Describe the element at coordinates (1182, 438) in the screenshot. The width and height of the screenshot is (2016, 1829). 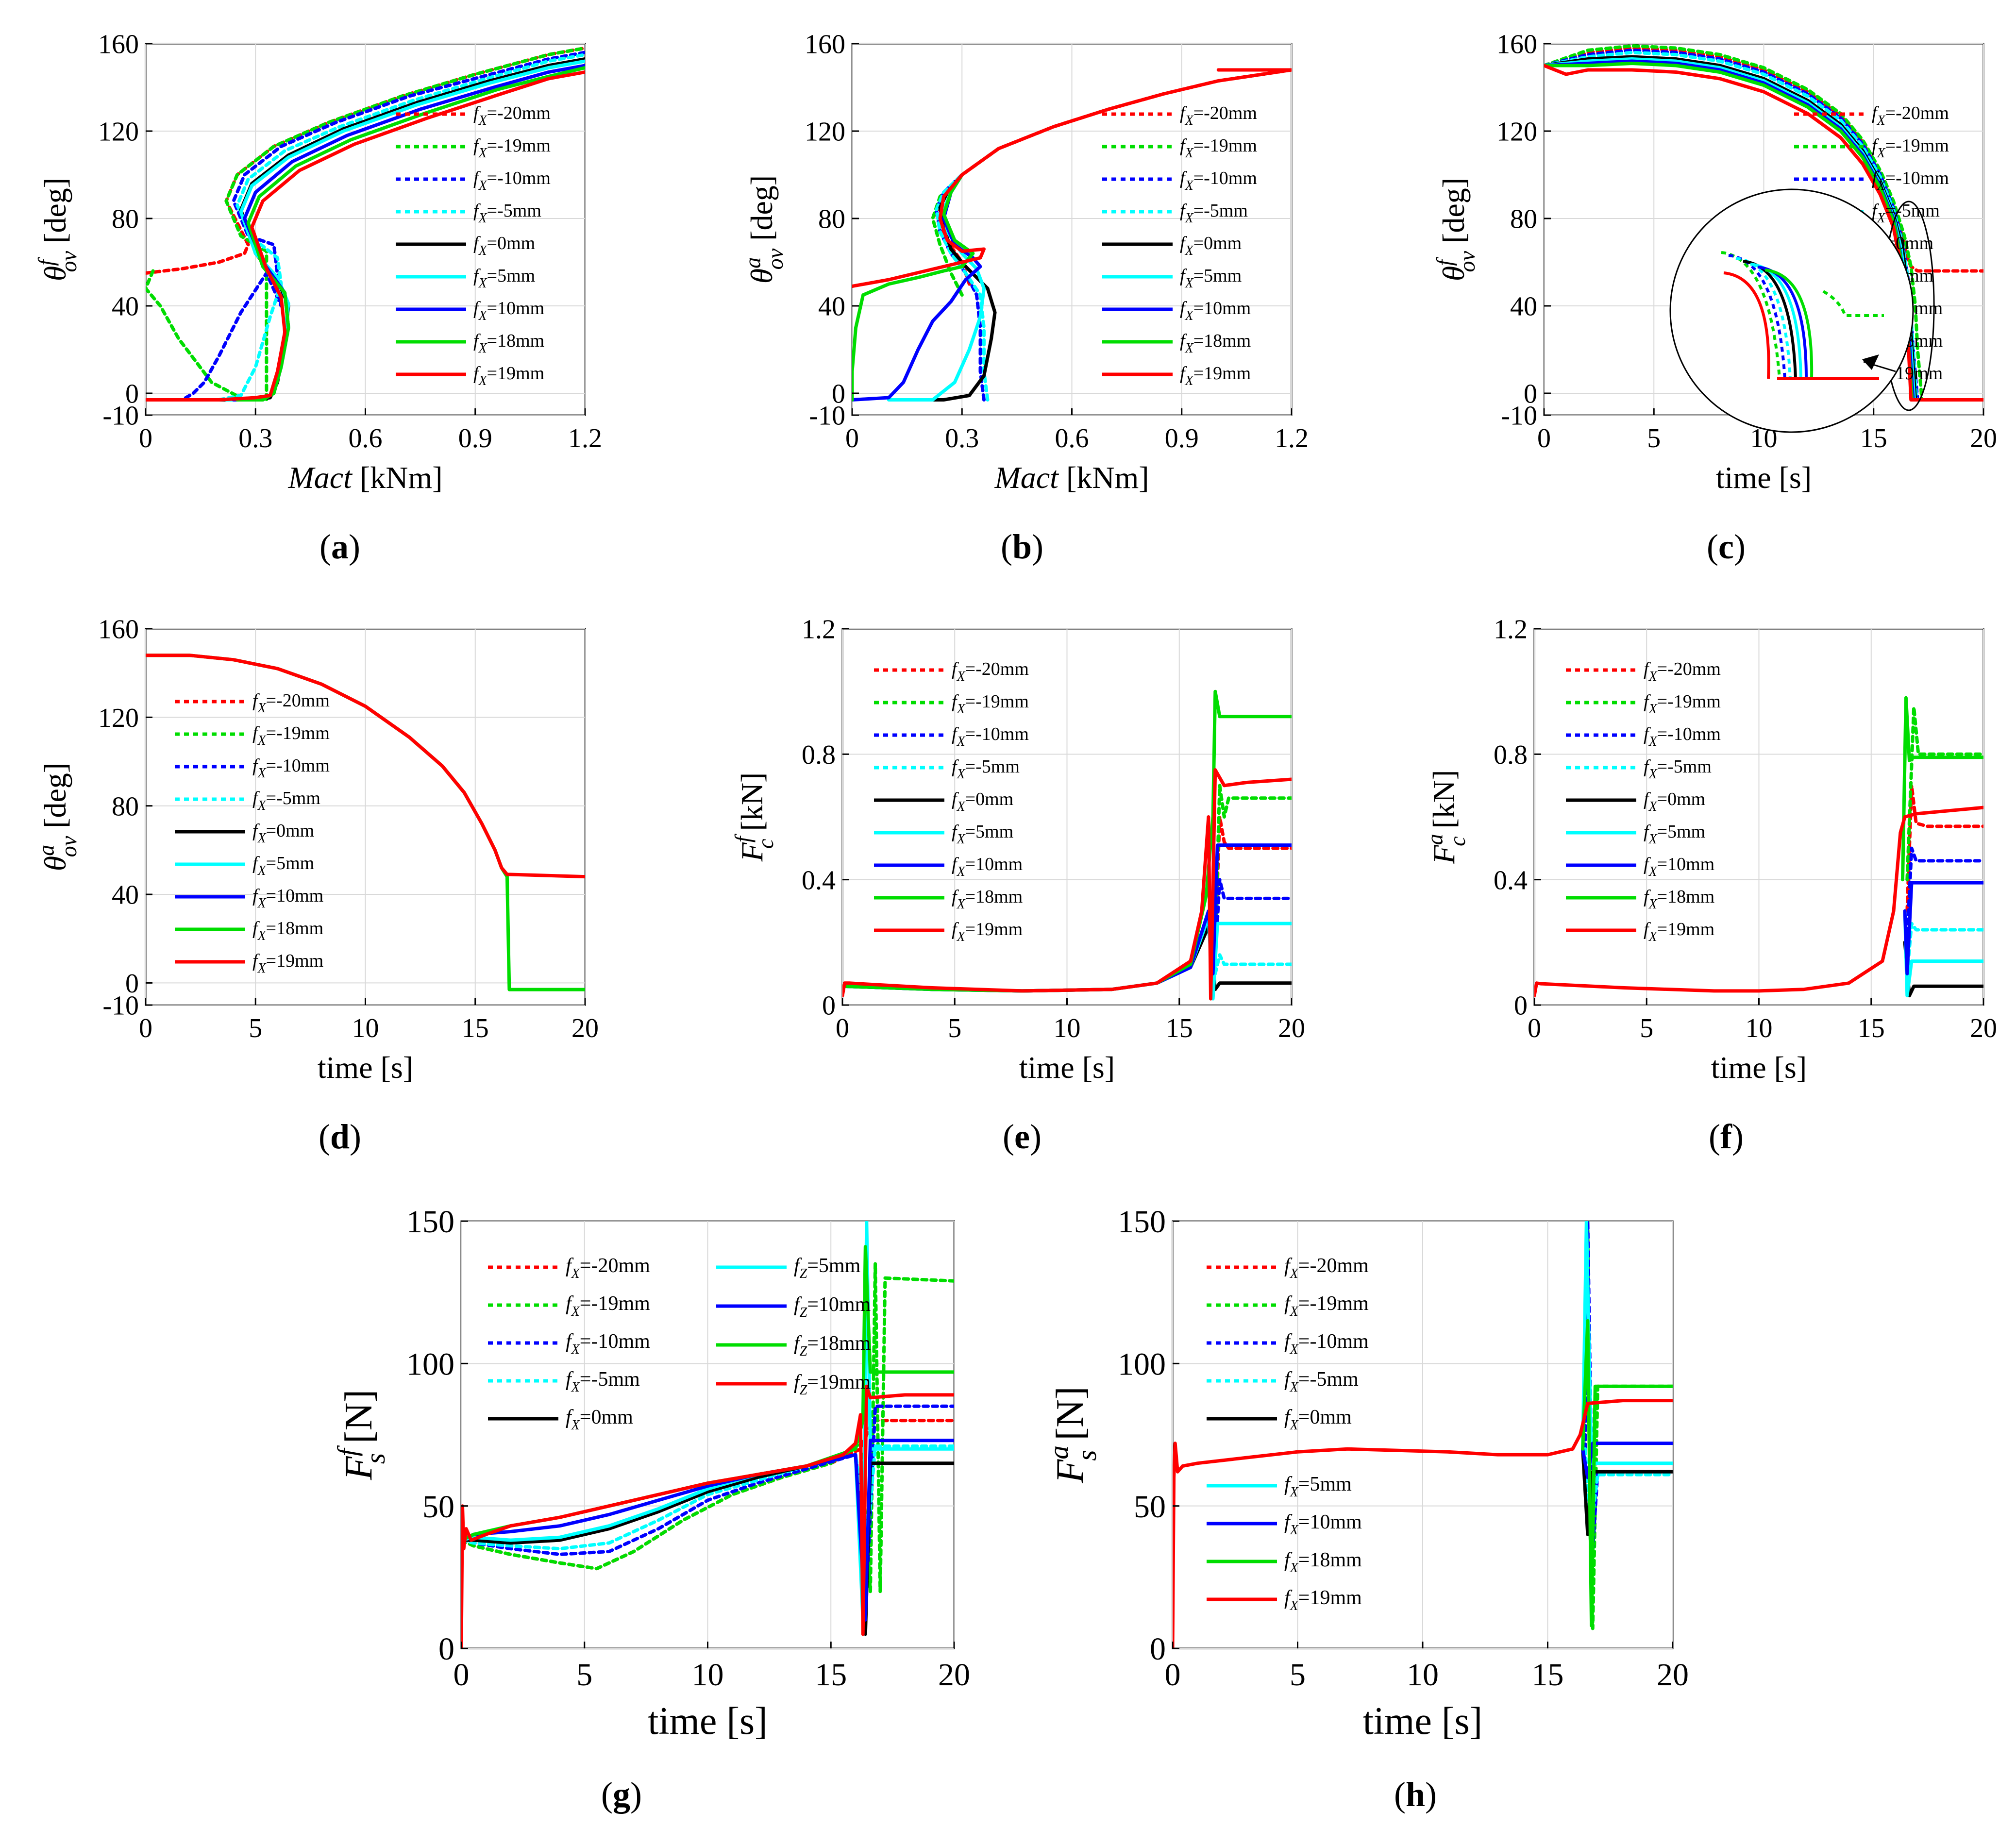
I see `x-tick-label: 0.9` at that location.